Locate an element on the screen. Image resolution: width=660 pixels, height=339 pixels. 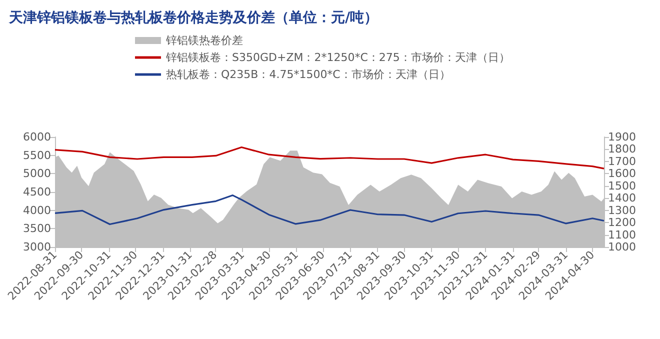
y-tick-label: 3500 is located at coordinates (37, 229).